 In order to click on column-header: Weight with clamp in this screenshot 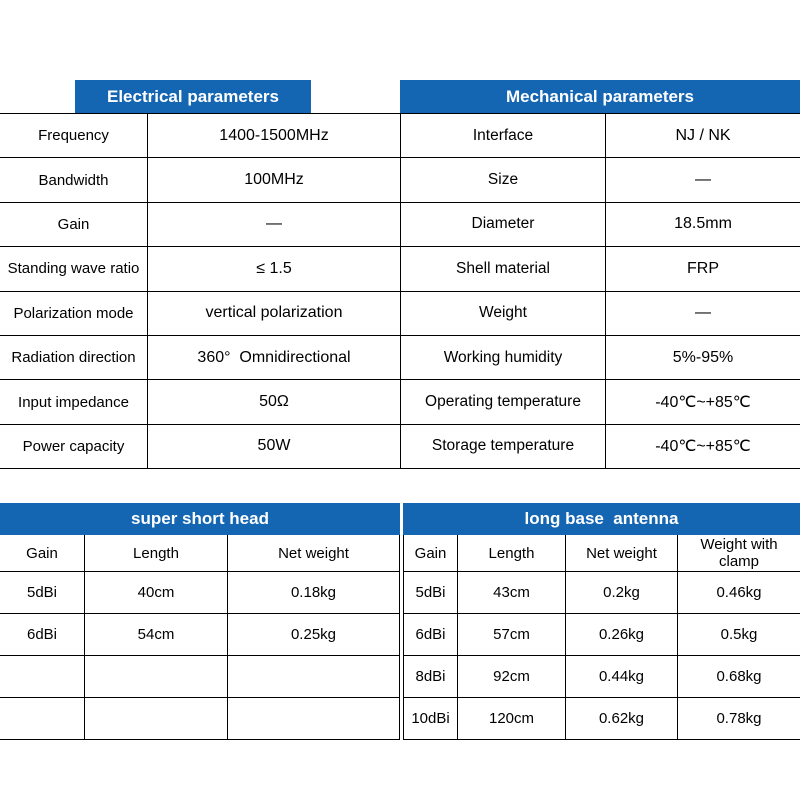, I will do `click(741, 553)`.